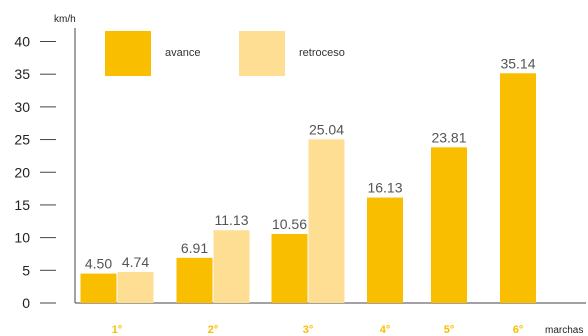 This screenshot has height=336, width=588. Describe the element at coordinates (65, 19) in the screenshot. I see `y-axis-label: km/h` at that location.